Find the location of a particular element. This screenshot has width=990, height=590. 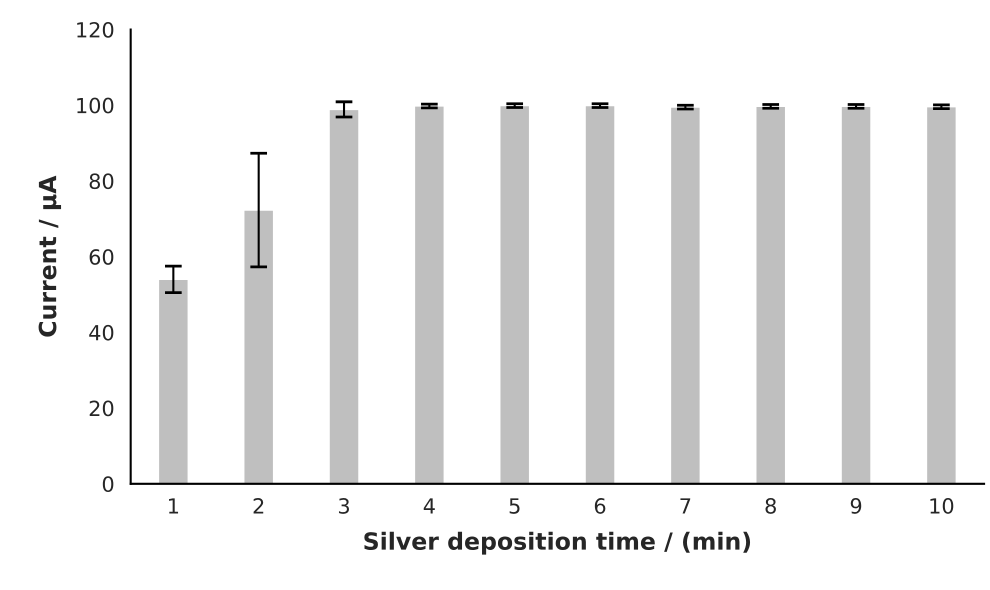

x-axis-title: Silver deposition time / (min) is located at coordinates (557, 543).